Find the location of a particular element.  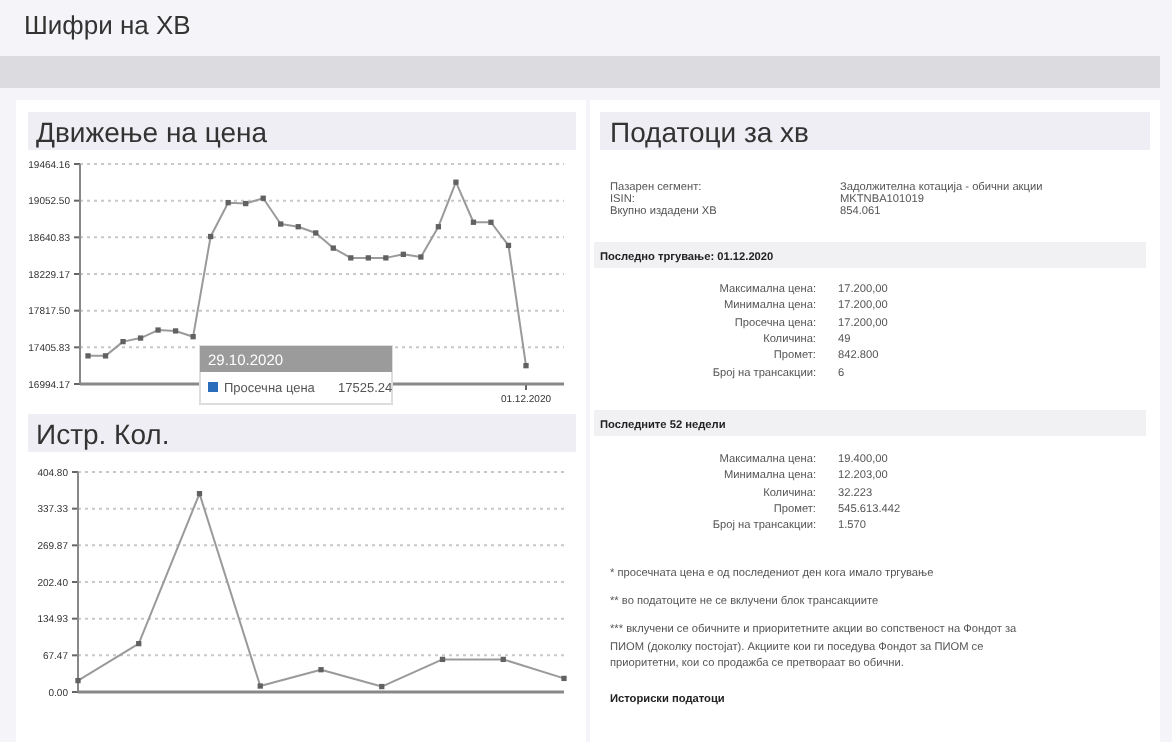

chart-title: Истр. Кол. is located at coordinates (103, 434).